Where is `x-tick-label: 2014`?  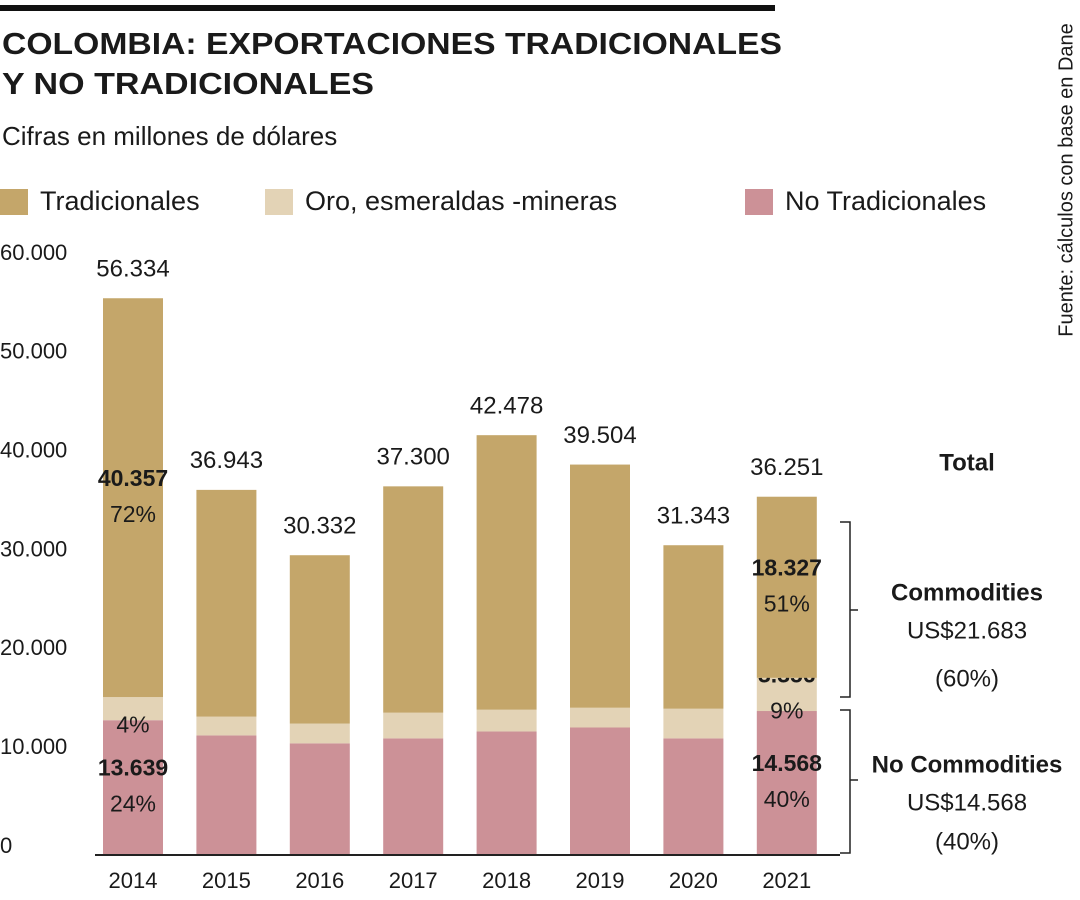 x-tick-label: 2014 is located at coordinates (133, 880).